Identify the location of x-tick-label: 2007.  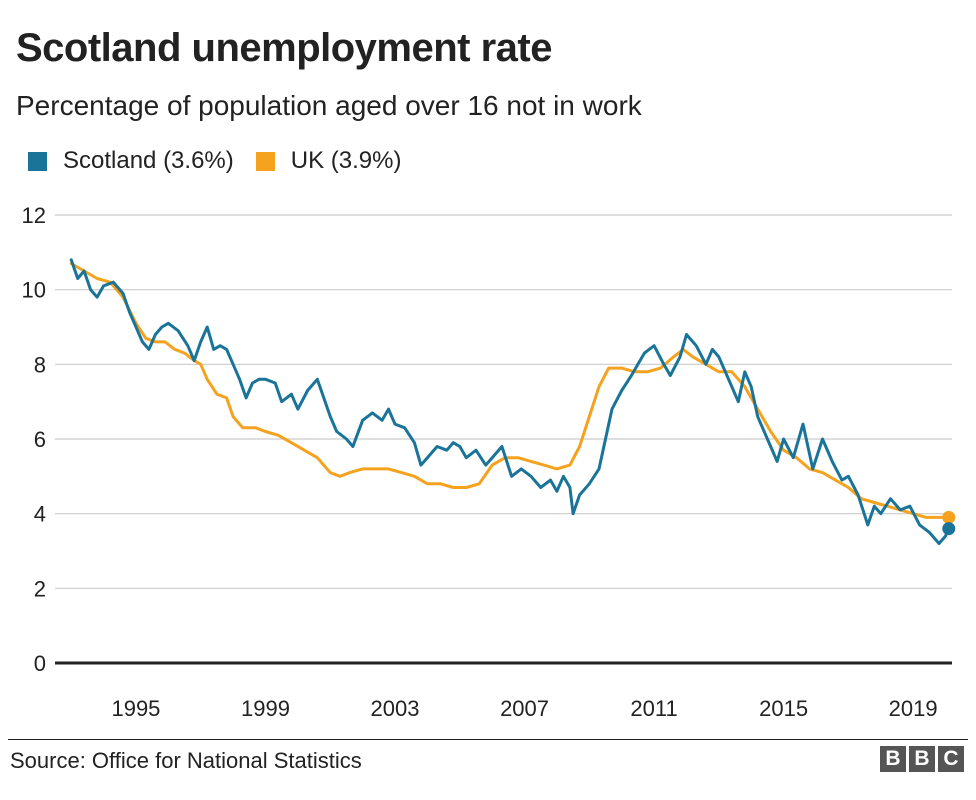
(524, 708).